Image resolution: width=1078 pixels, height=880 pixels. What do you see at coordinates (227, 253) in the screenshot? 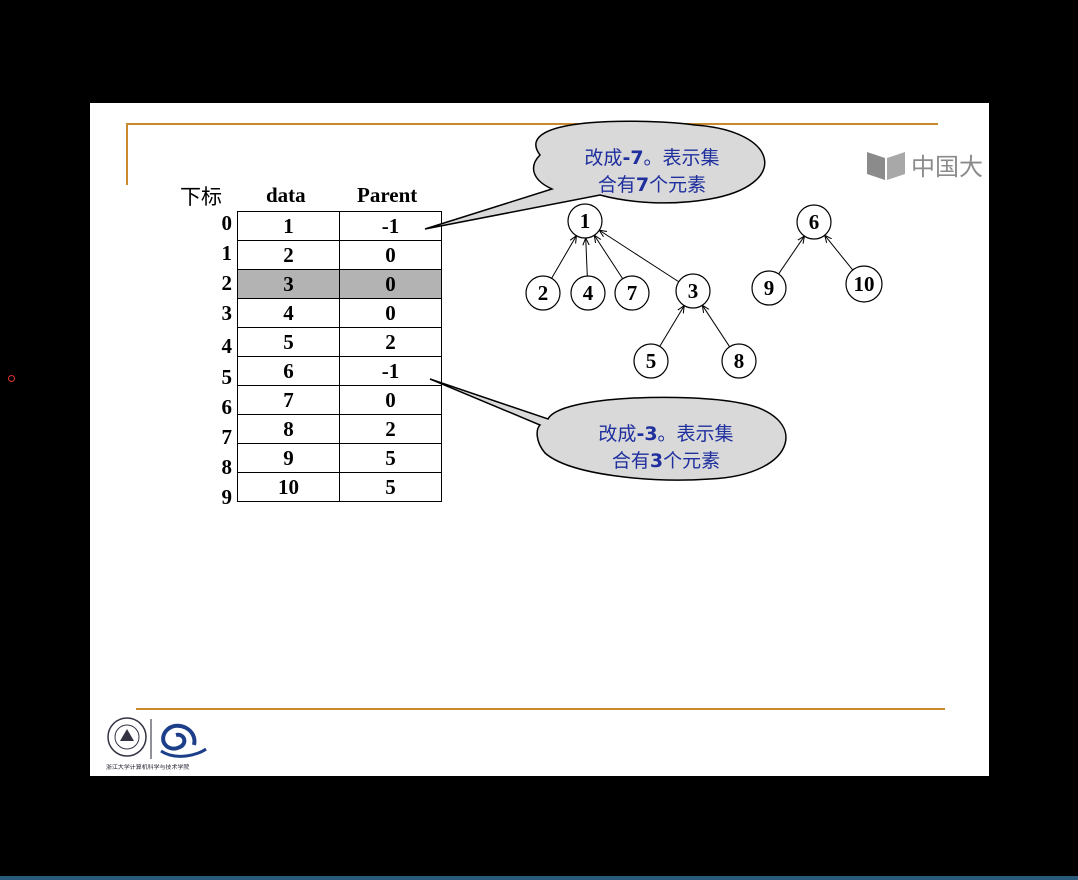
I see `row-index-label: 1` at bounding box center [227, 253].